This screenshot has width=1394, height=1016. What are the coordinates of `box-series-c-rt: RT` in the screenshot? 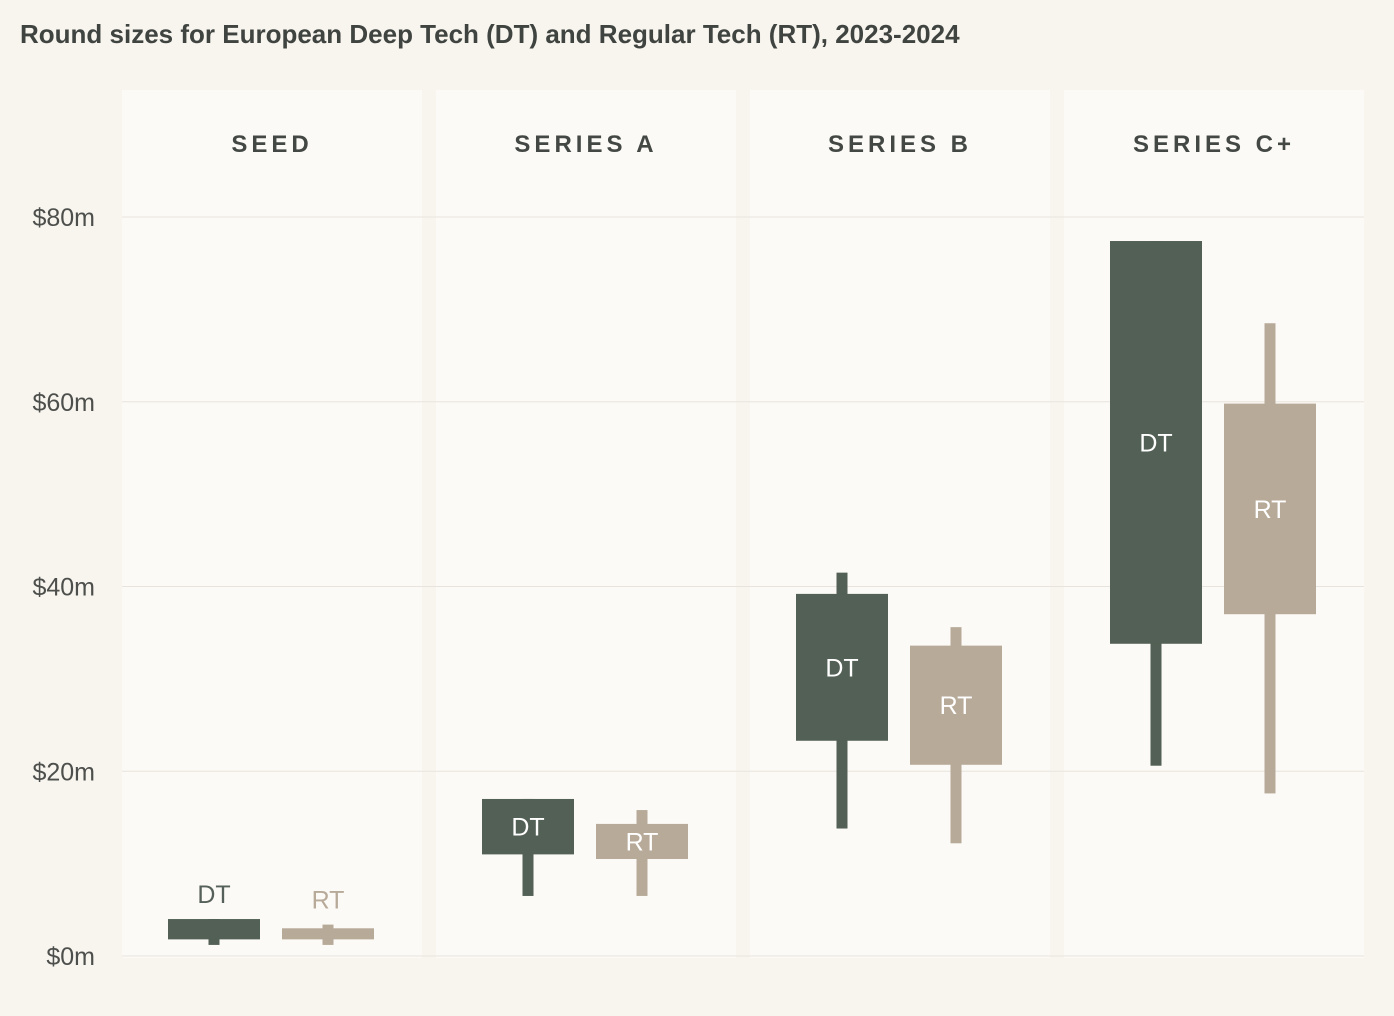 It's located at (1270, 558).